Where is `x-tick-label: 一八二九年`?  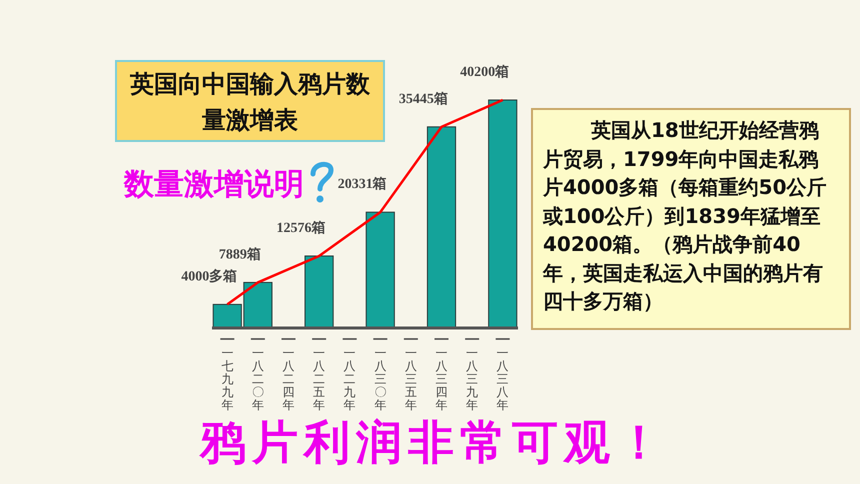
x-tick-label: 一八二九年 is located at coordinates (350, 379).